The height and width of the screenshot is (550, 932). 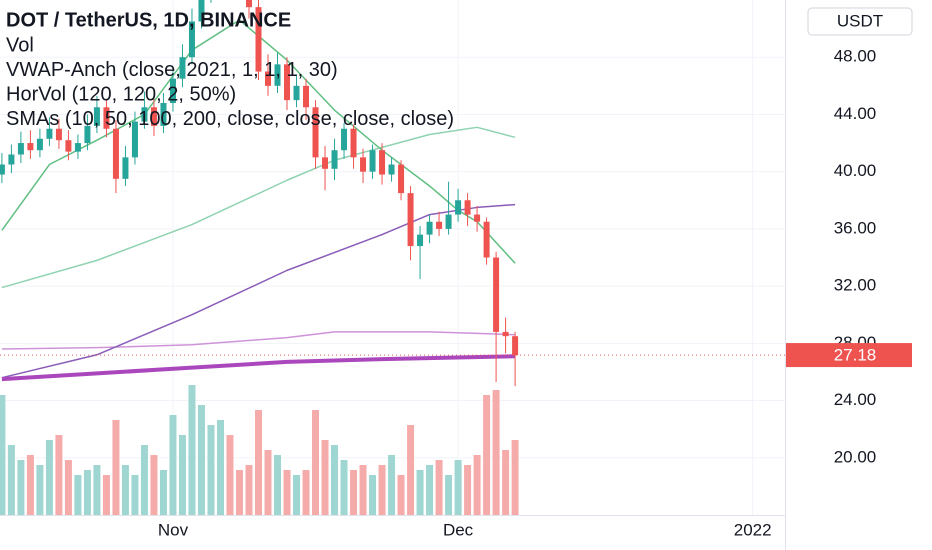 What do you see at coordinates (855, 456) in the screenshot?
I see `y-tick-label: 20.00` at bounding box center [855, 456].